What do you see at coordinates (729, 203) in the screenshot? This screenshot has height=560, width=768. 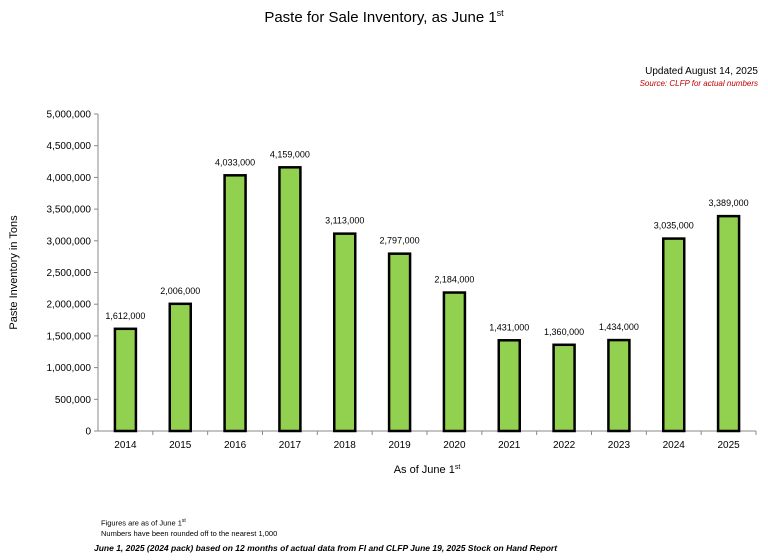 I see `data-label-2025: 3,389,000` at bounding box center [729, 203].